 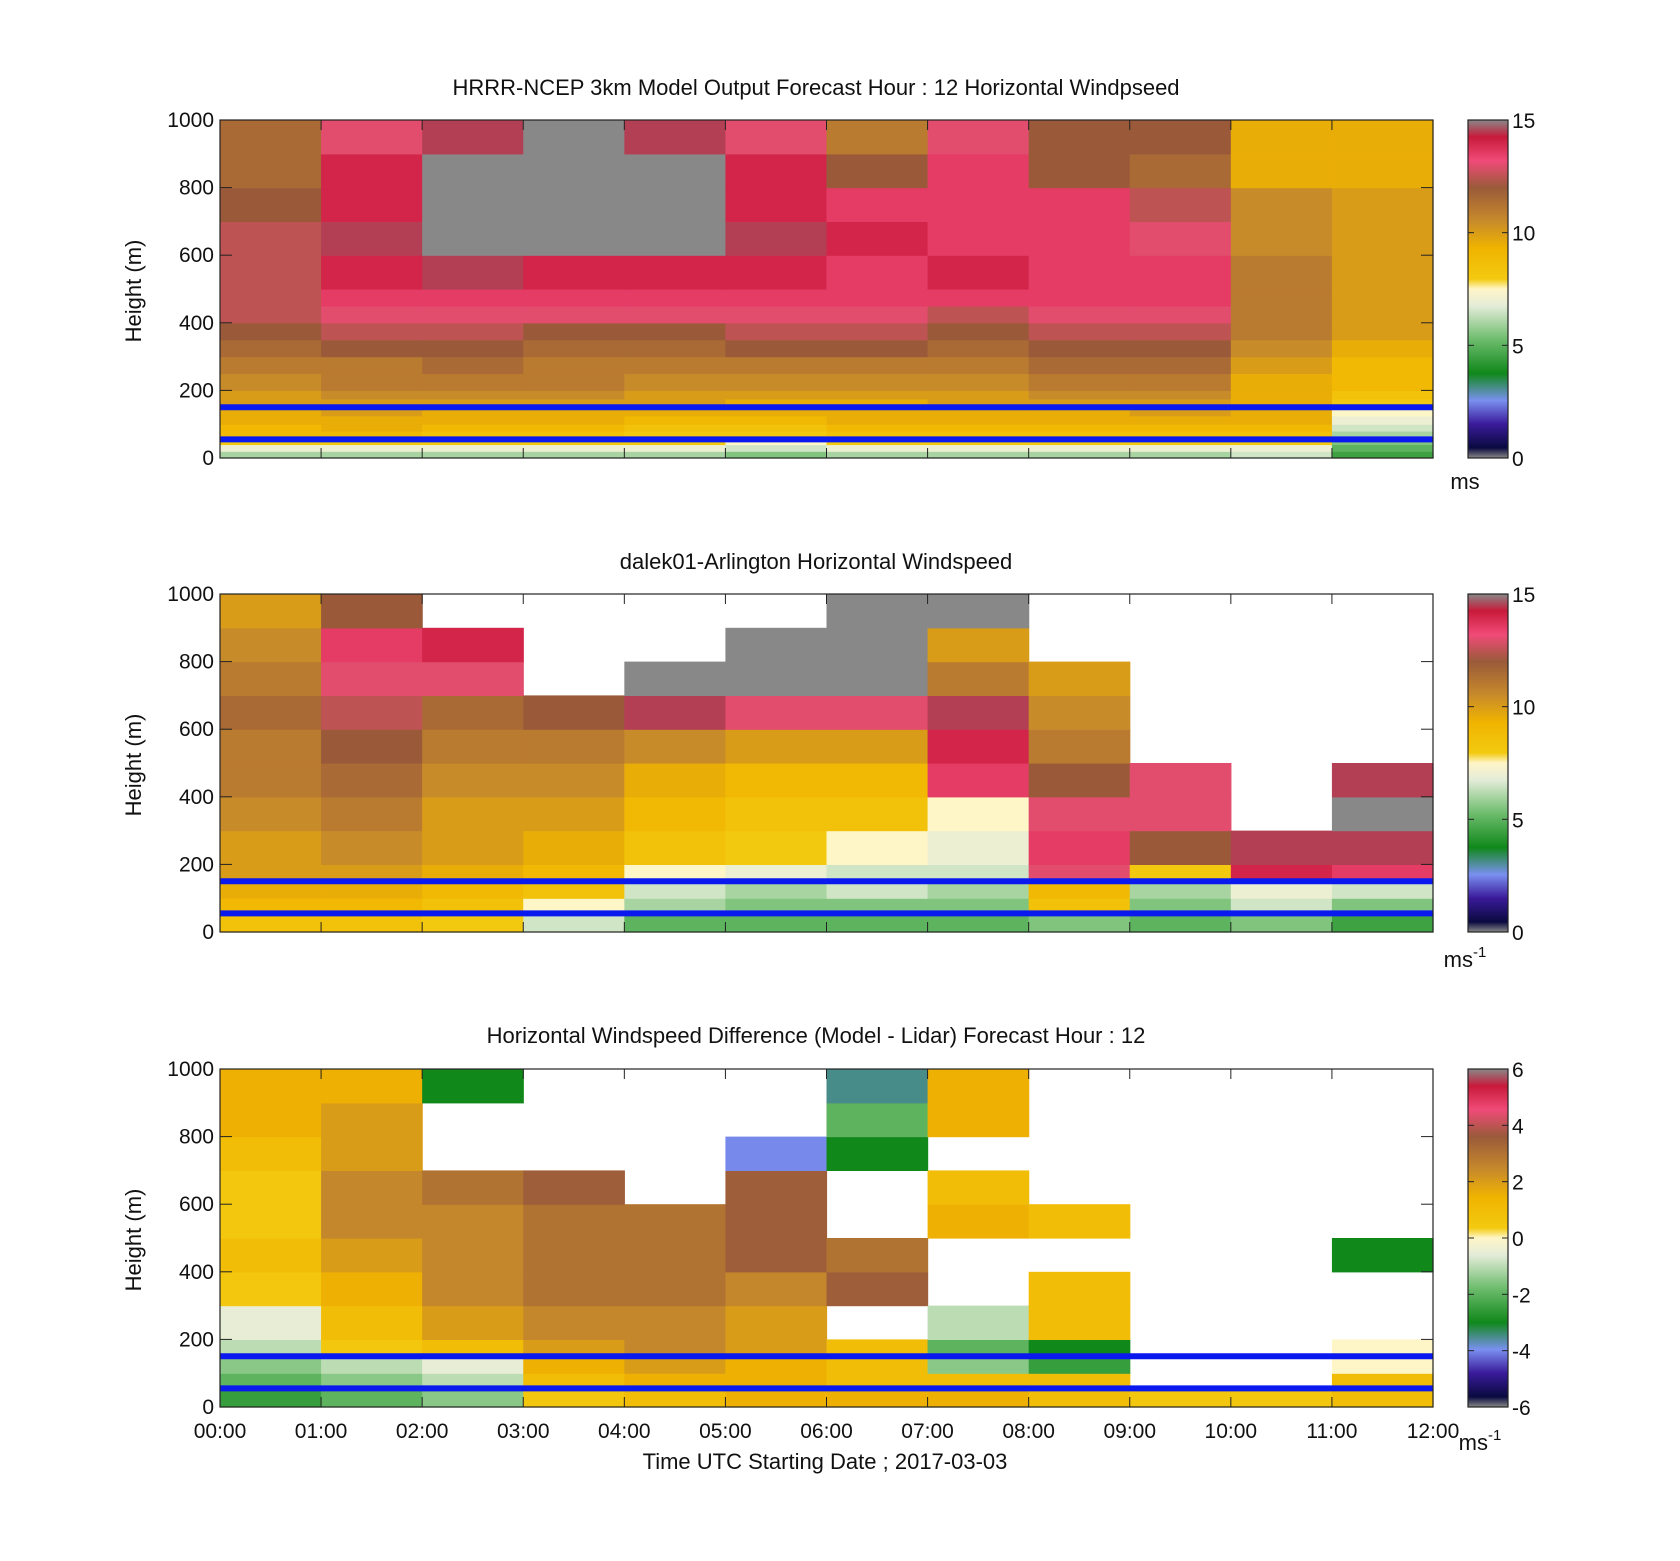 I want to click on x-tick-label: 01:00, so click(x=321, y=1431).